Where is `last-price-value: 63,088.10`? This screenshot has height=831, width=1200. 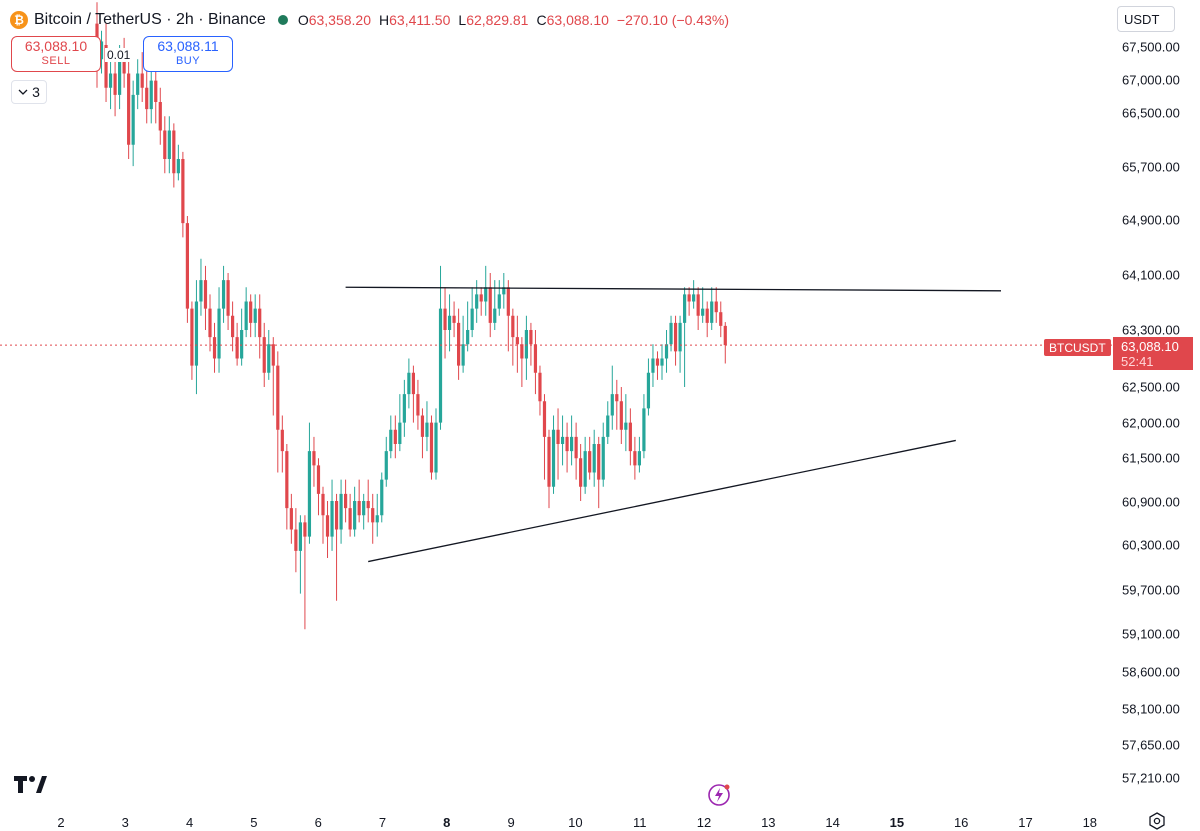 last-price-value: 63,088.10 is located at coordinates (1150, 346).